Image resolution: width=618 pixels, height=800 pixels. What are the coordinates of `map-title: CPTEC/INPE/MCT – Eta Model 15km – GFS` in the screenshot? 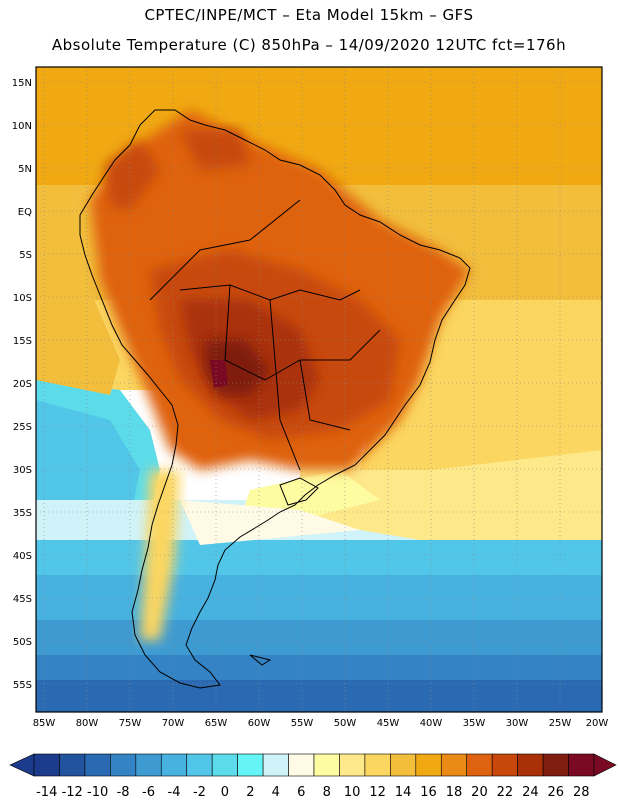 It's located at (309, 15).